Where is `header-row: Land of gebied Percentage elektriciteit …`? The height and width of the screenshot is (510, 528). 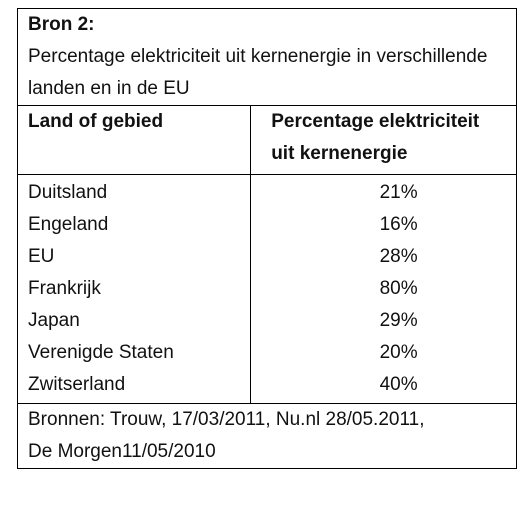 header-row: Land of gebied Percentage elektriciteit … is located at coordinates (267, 140).